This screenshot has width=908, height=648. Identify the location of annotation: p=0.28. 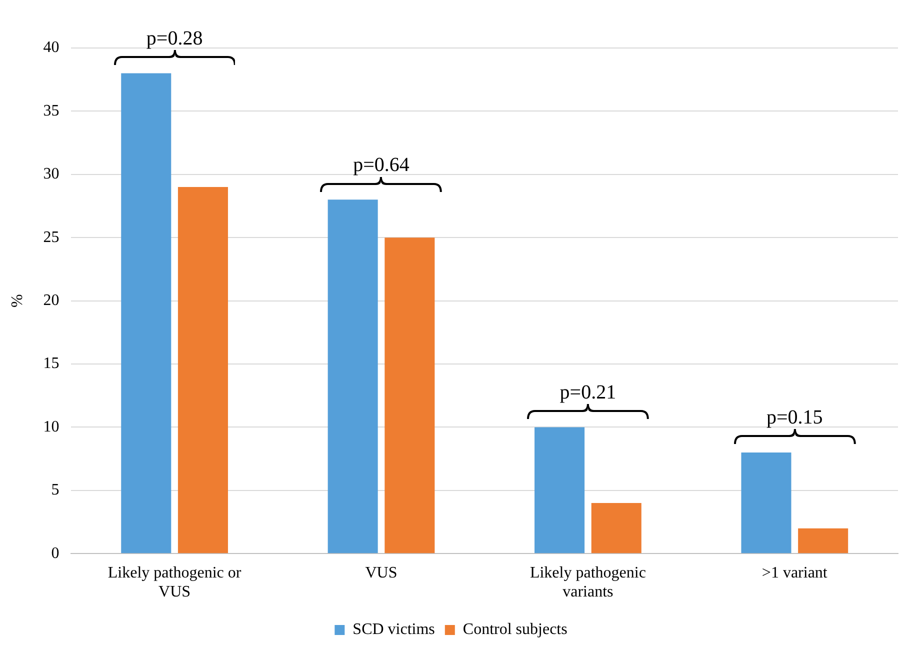
(174, 39).